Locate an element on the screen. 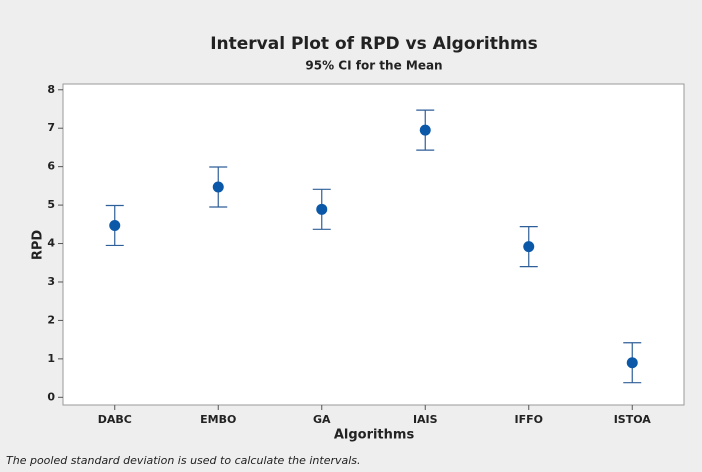  y-tick-label: 7 is located at coordinates (51, 127).